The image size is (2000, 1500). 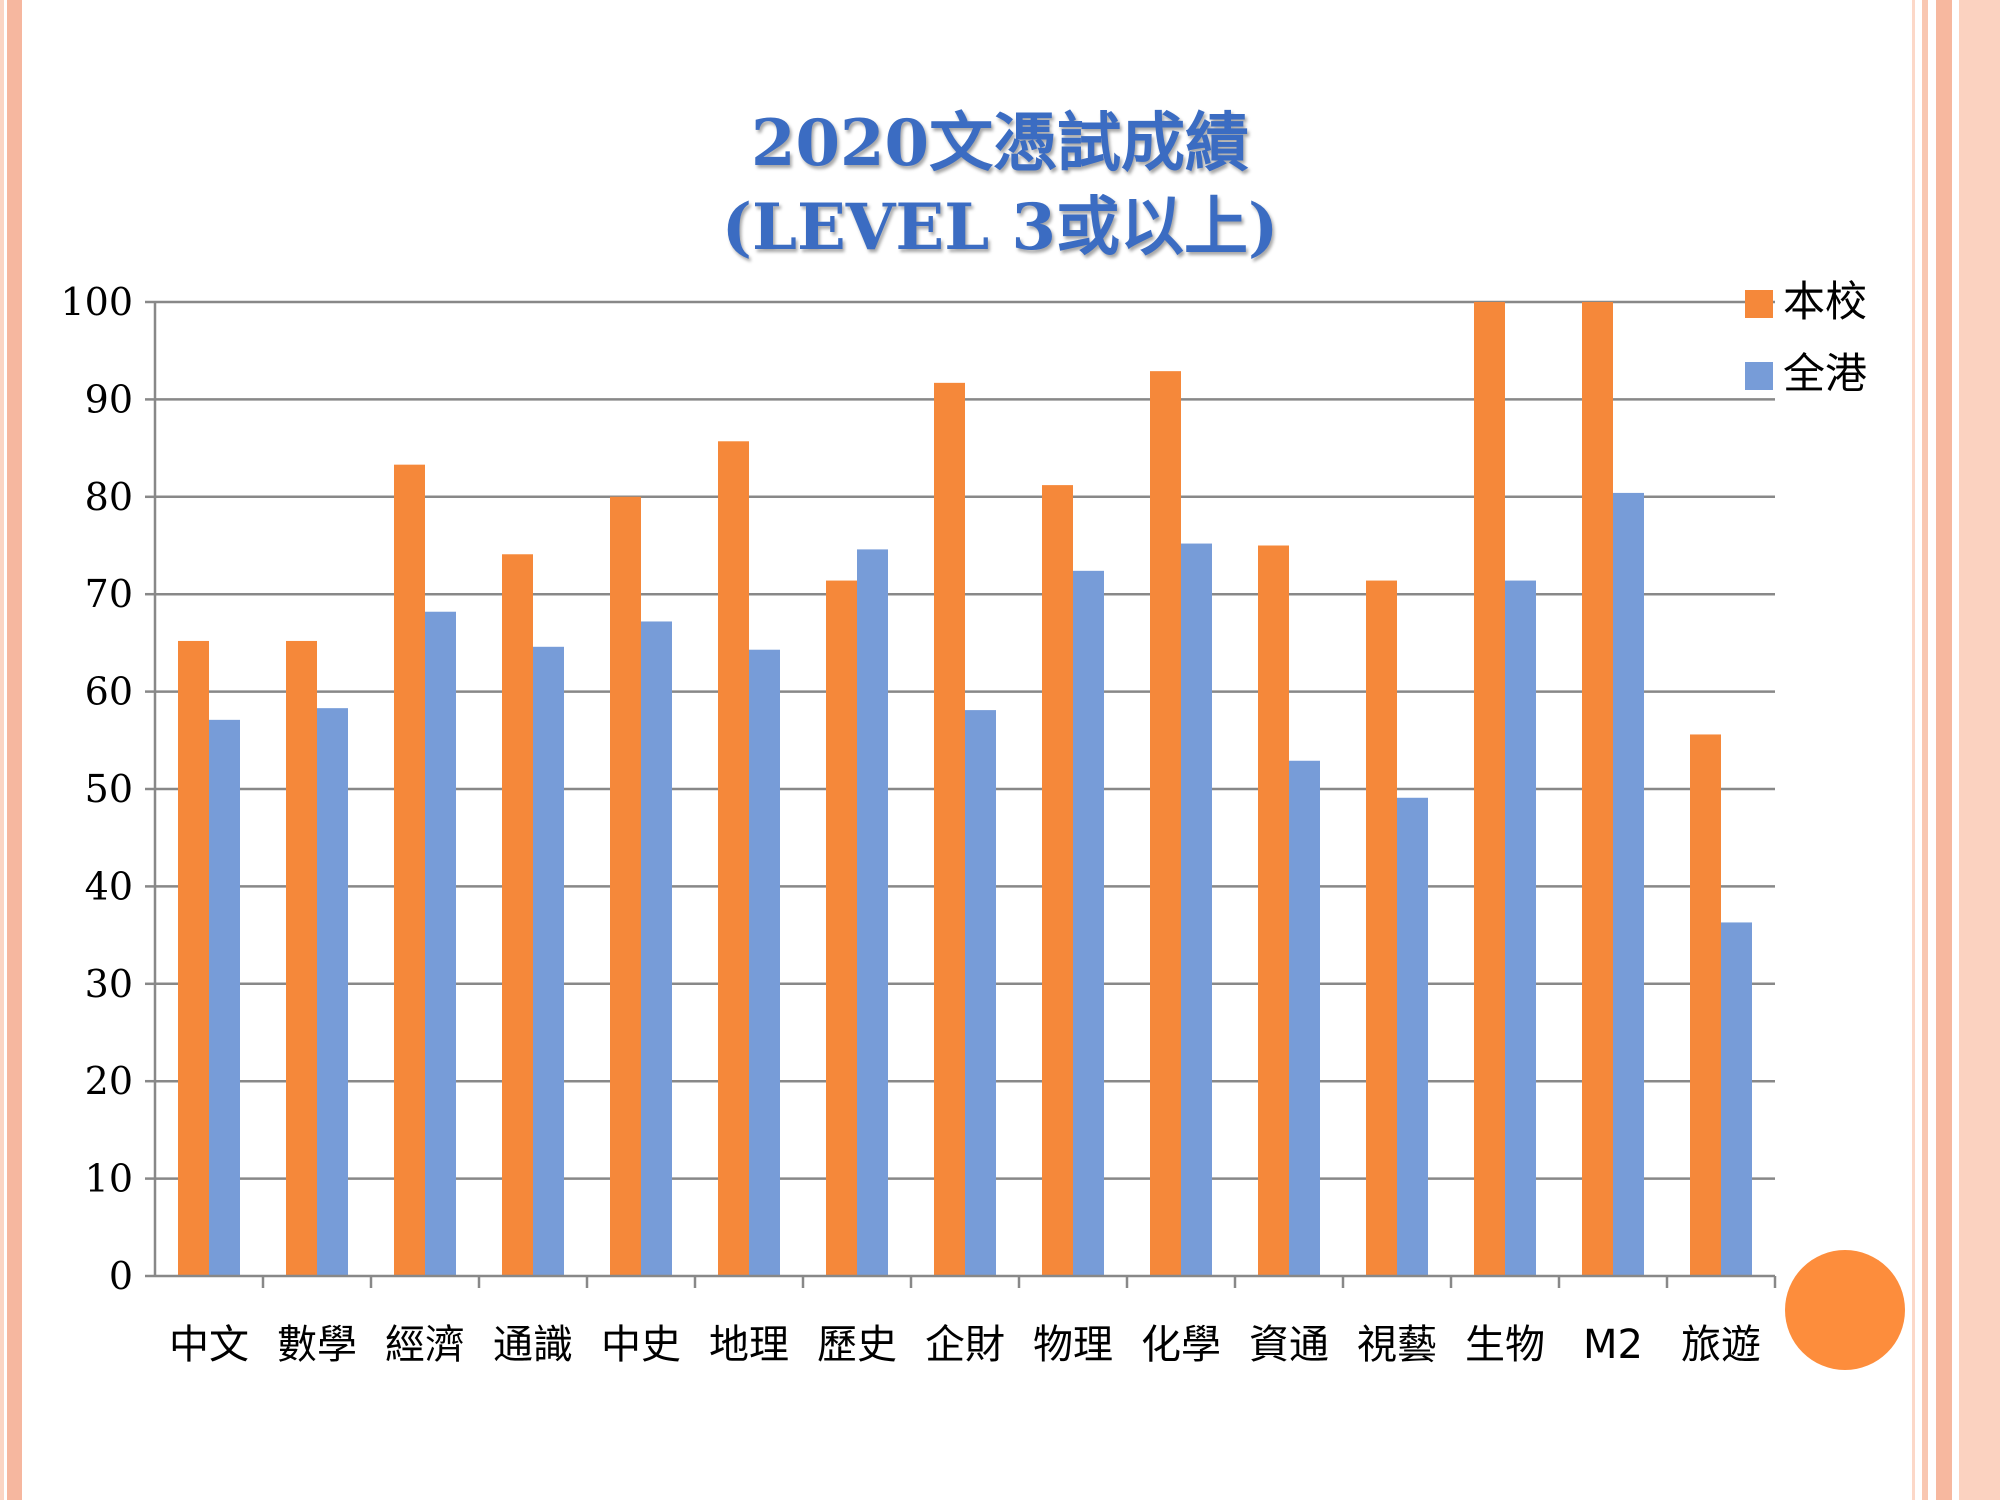 I want to click on legend-label: 全港, so click(x=1825, y=373).